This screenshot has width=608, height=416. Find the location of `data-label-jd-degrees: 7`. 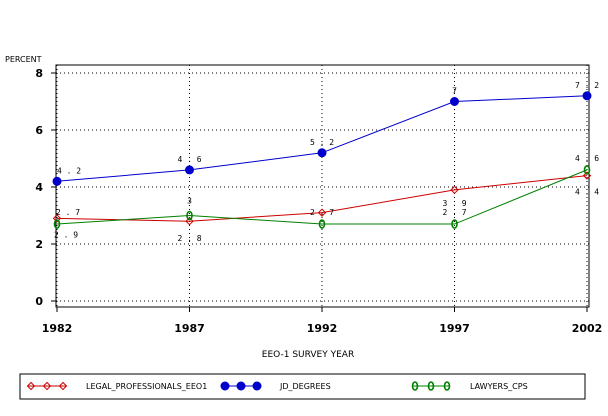

data-label-jd-degrees: 7 is located at coordinates (454, 91).